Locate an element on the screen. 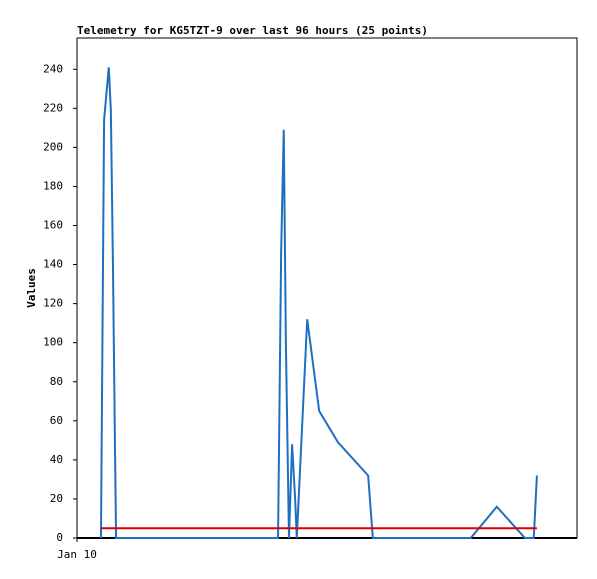 Image resolution: width=597 pixels, height=579 pixels. y-tick-label: 20 is located at coordinates (56, 498).